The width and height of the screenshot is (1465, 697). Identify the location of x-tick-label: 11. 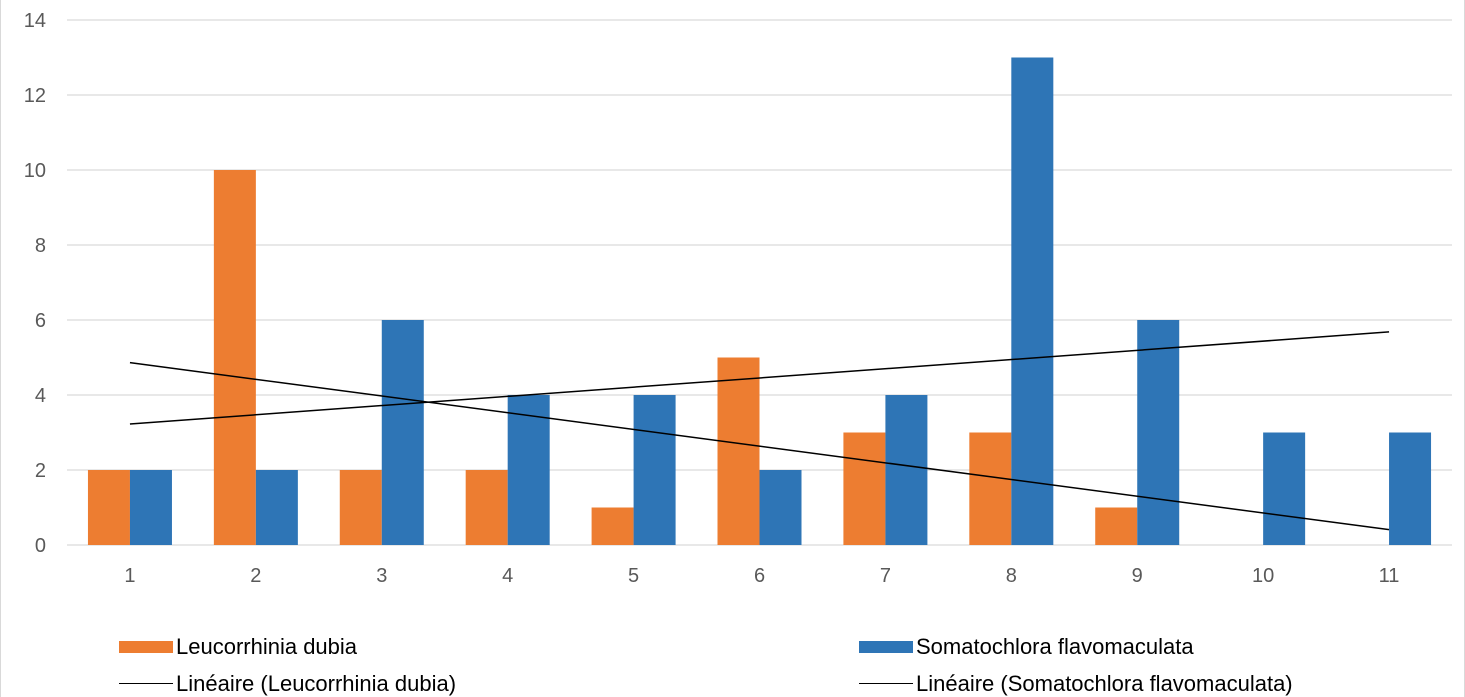
(1389, 576).